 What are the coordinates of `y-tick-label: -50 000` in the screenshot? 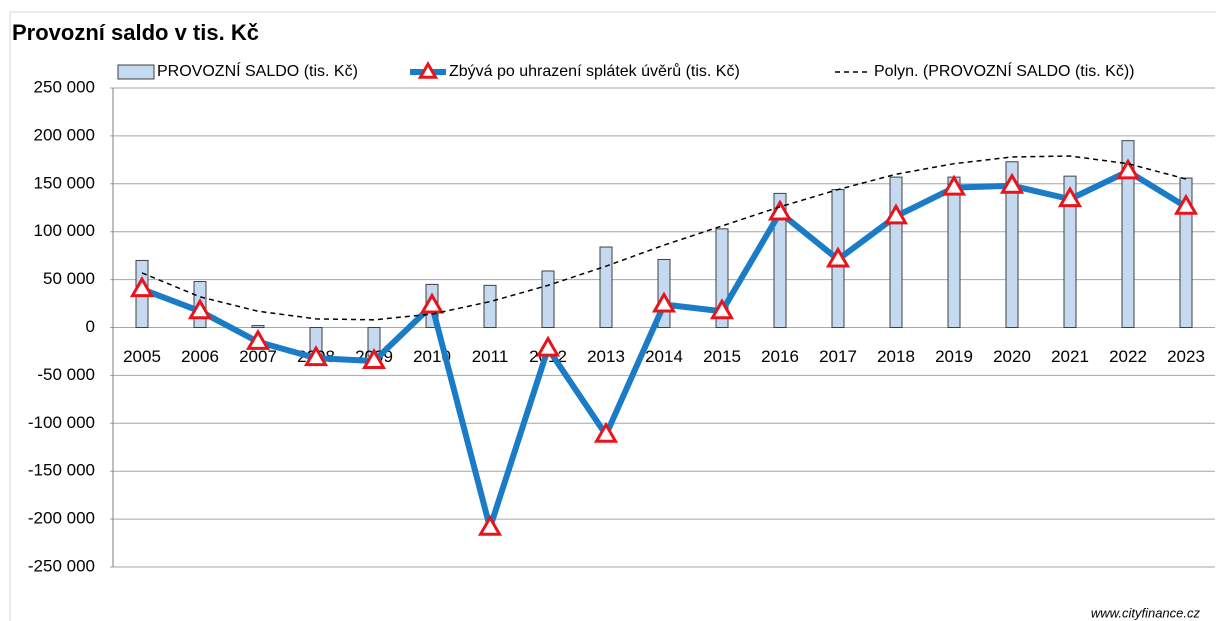 It's located at (66, 374).